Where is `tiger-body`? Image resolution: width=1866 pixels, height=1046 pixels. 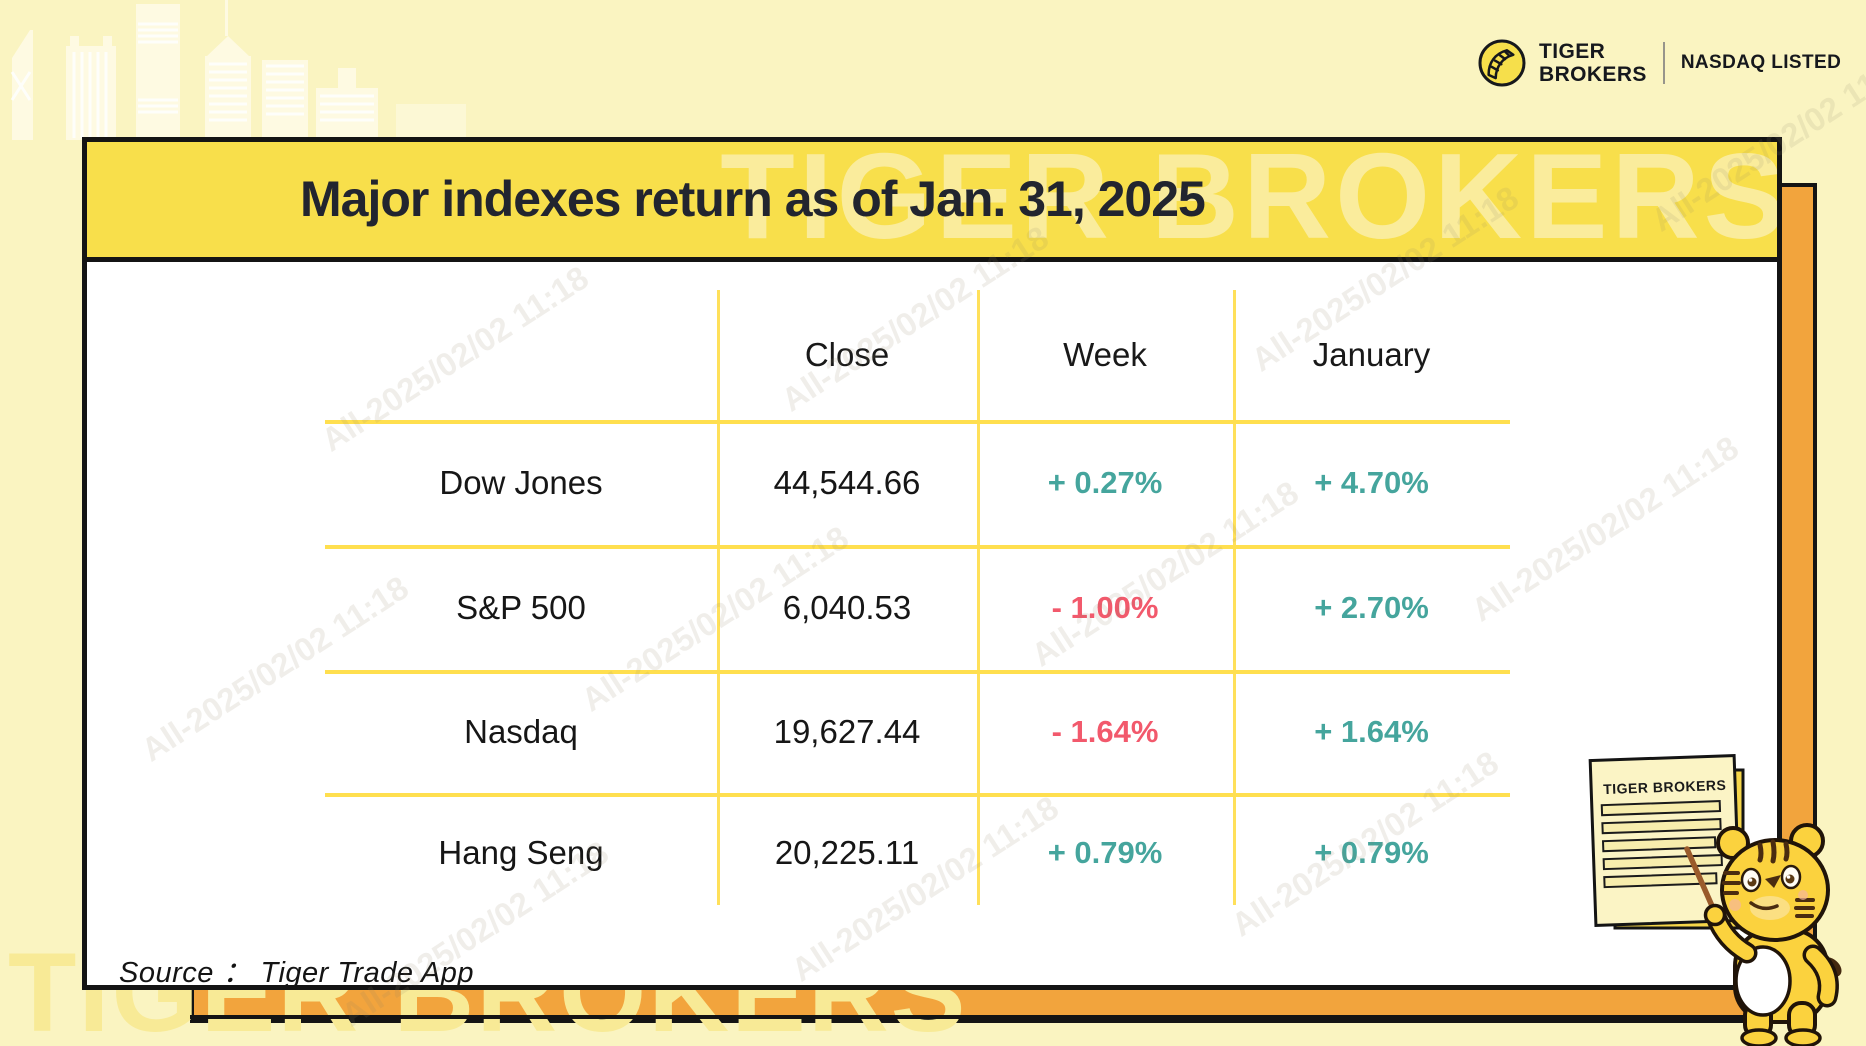 tiger-body is located at coordinates (1772, 974).